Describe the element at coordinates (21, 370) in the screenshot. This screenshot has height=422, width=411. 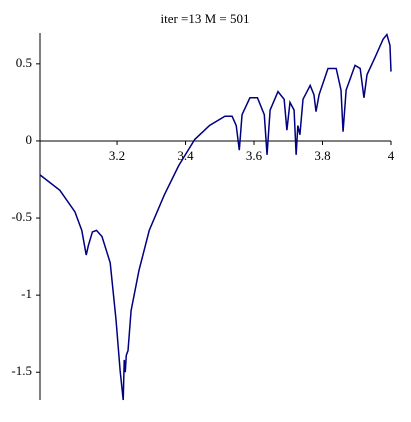
I see `y-tick-label: -1.5` at that location.